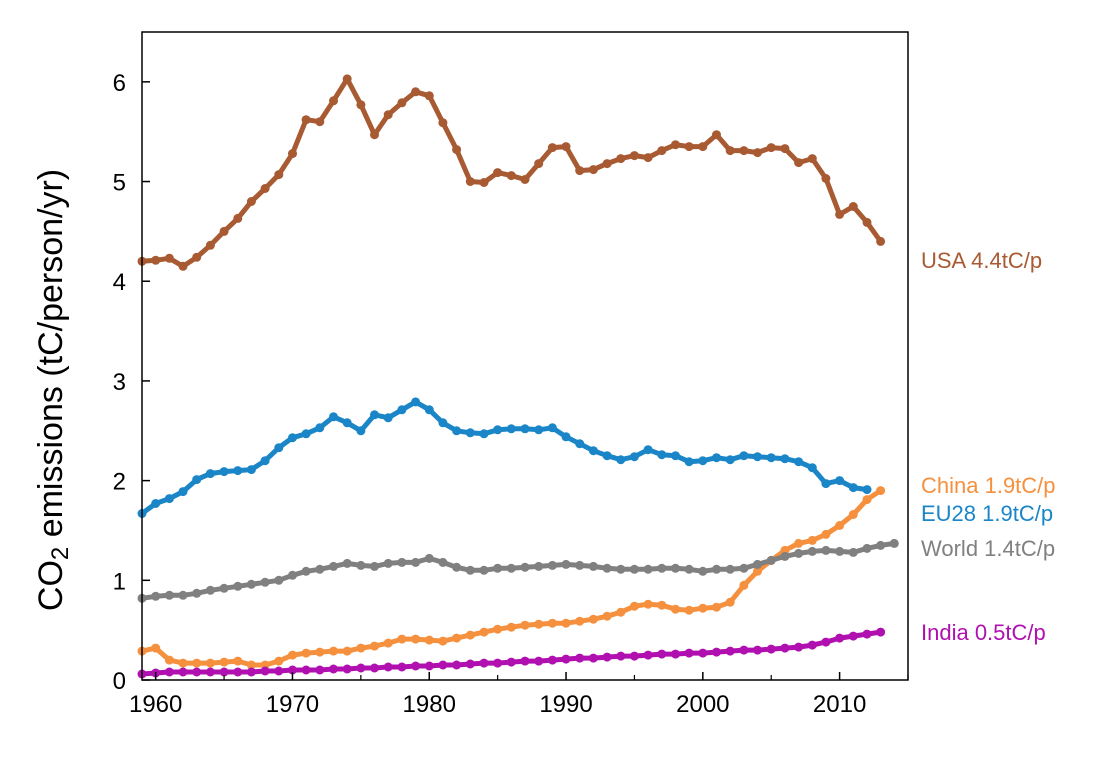  What do you see at coordinates (292, 704) in the screenshot?
I see `x-tick-label: 1970` at bounding box center [292, 704].